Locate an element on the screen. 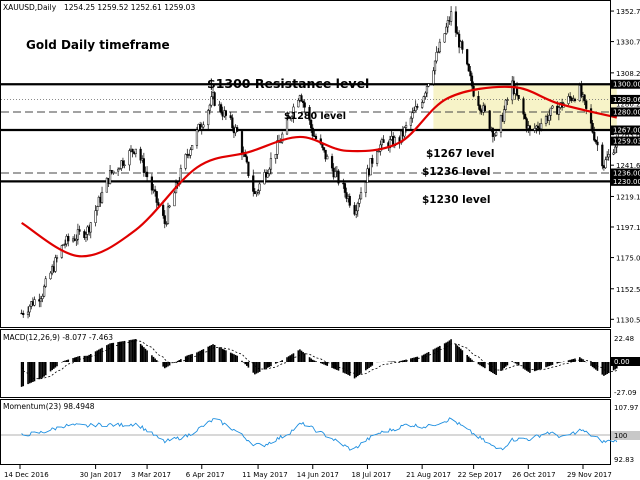 The image size is (640, 480). date-tick-label: 30 Jan 2017 is located at coordinates (101, 475).